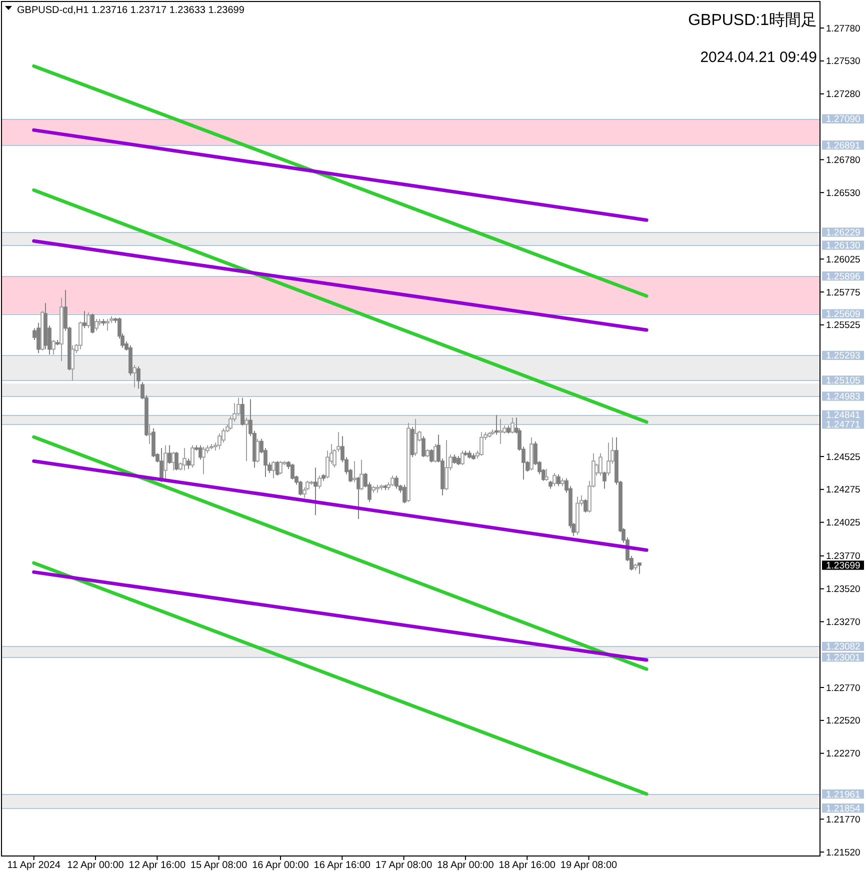  I want to click on ref-line-label: 1.24771, so click(843, 424).